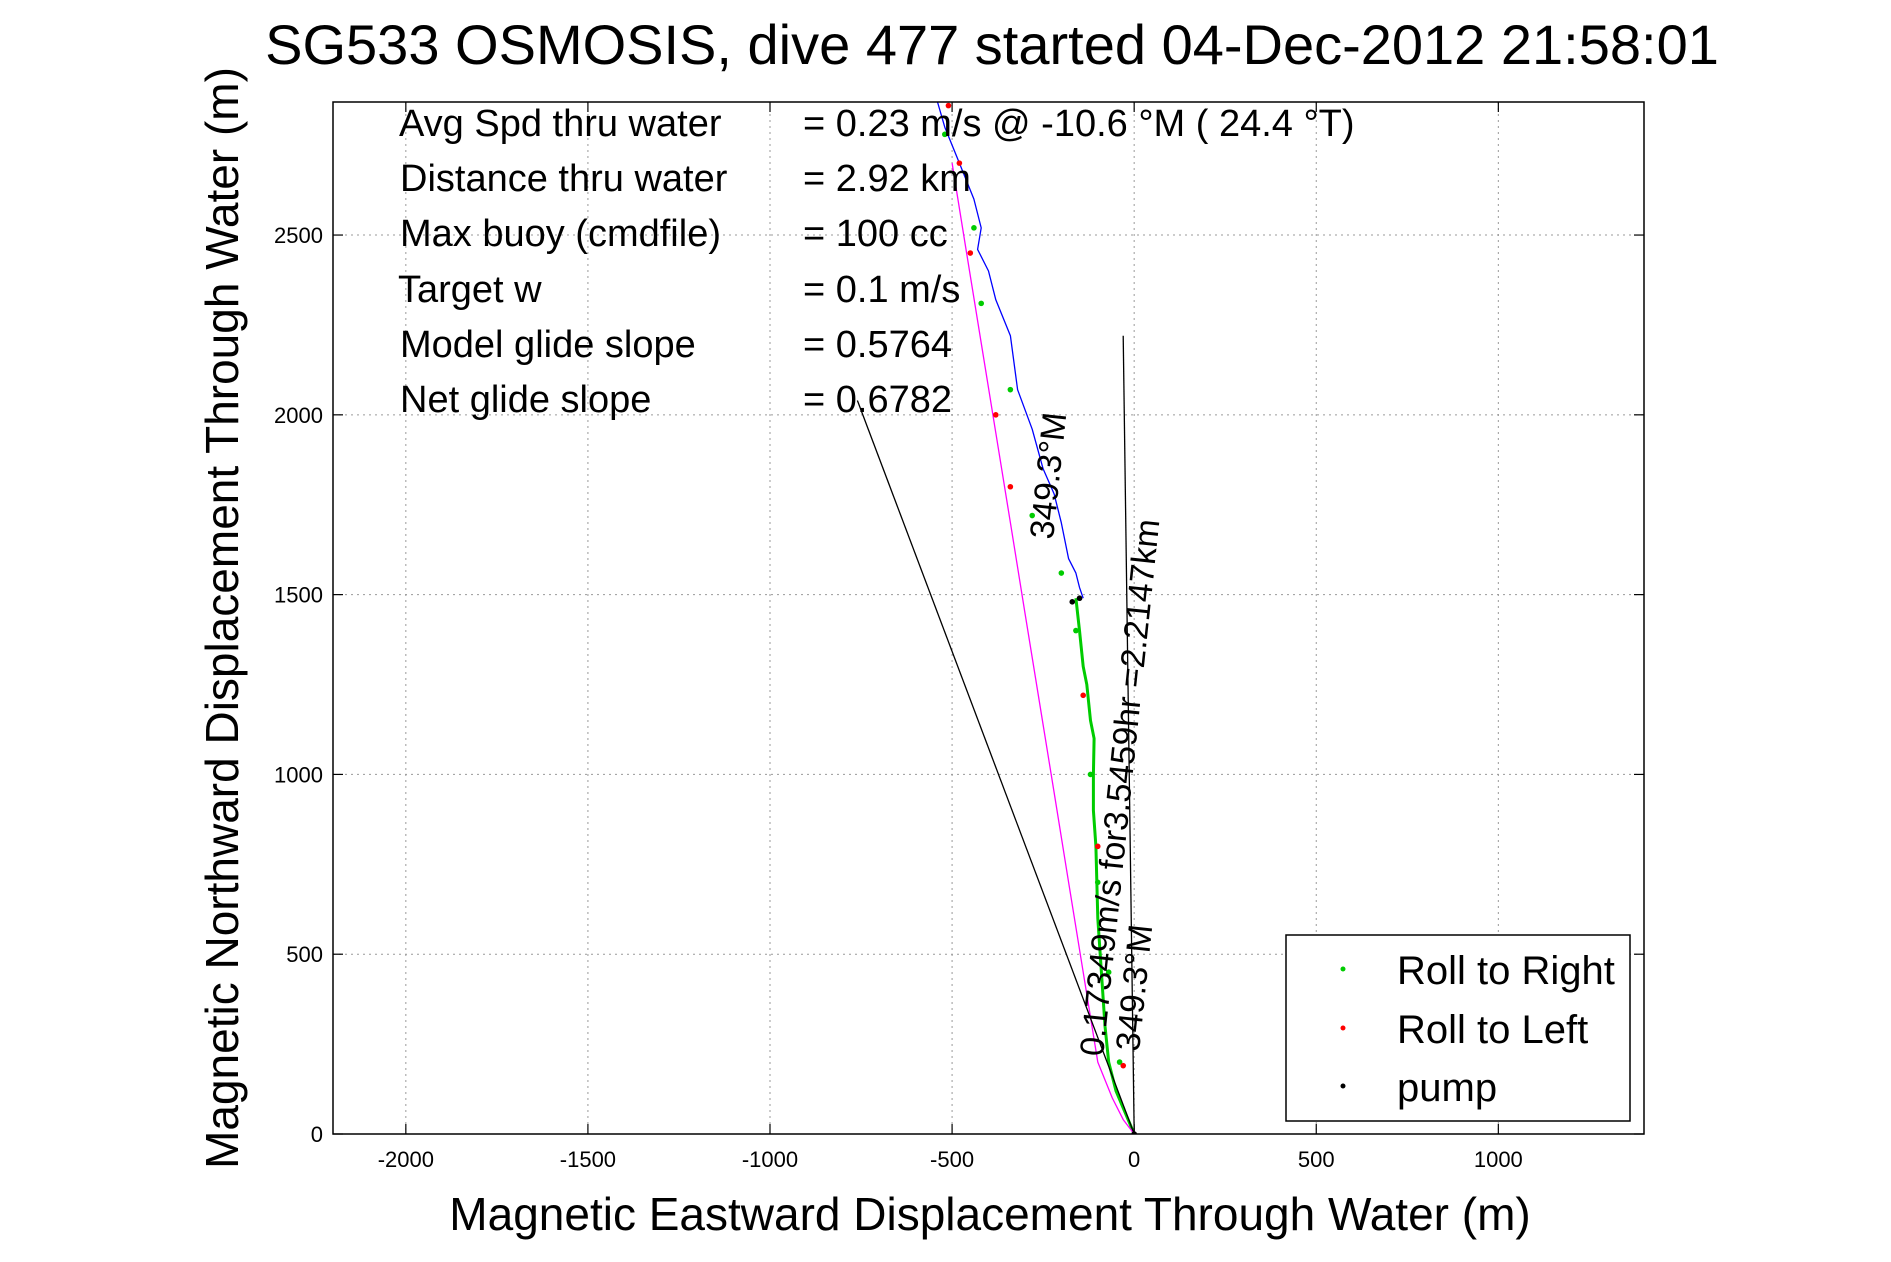 The image size is (1891, 1262). What do you see at coordinates (881, 290) in the screenshot?
I see `stat-value-target-w: = 0.1 m/s` at bounding box center [881, 290].